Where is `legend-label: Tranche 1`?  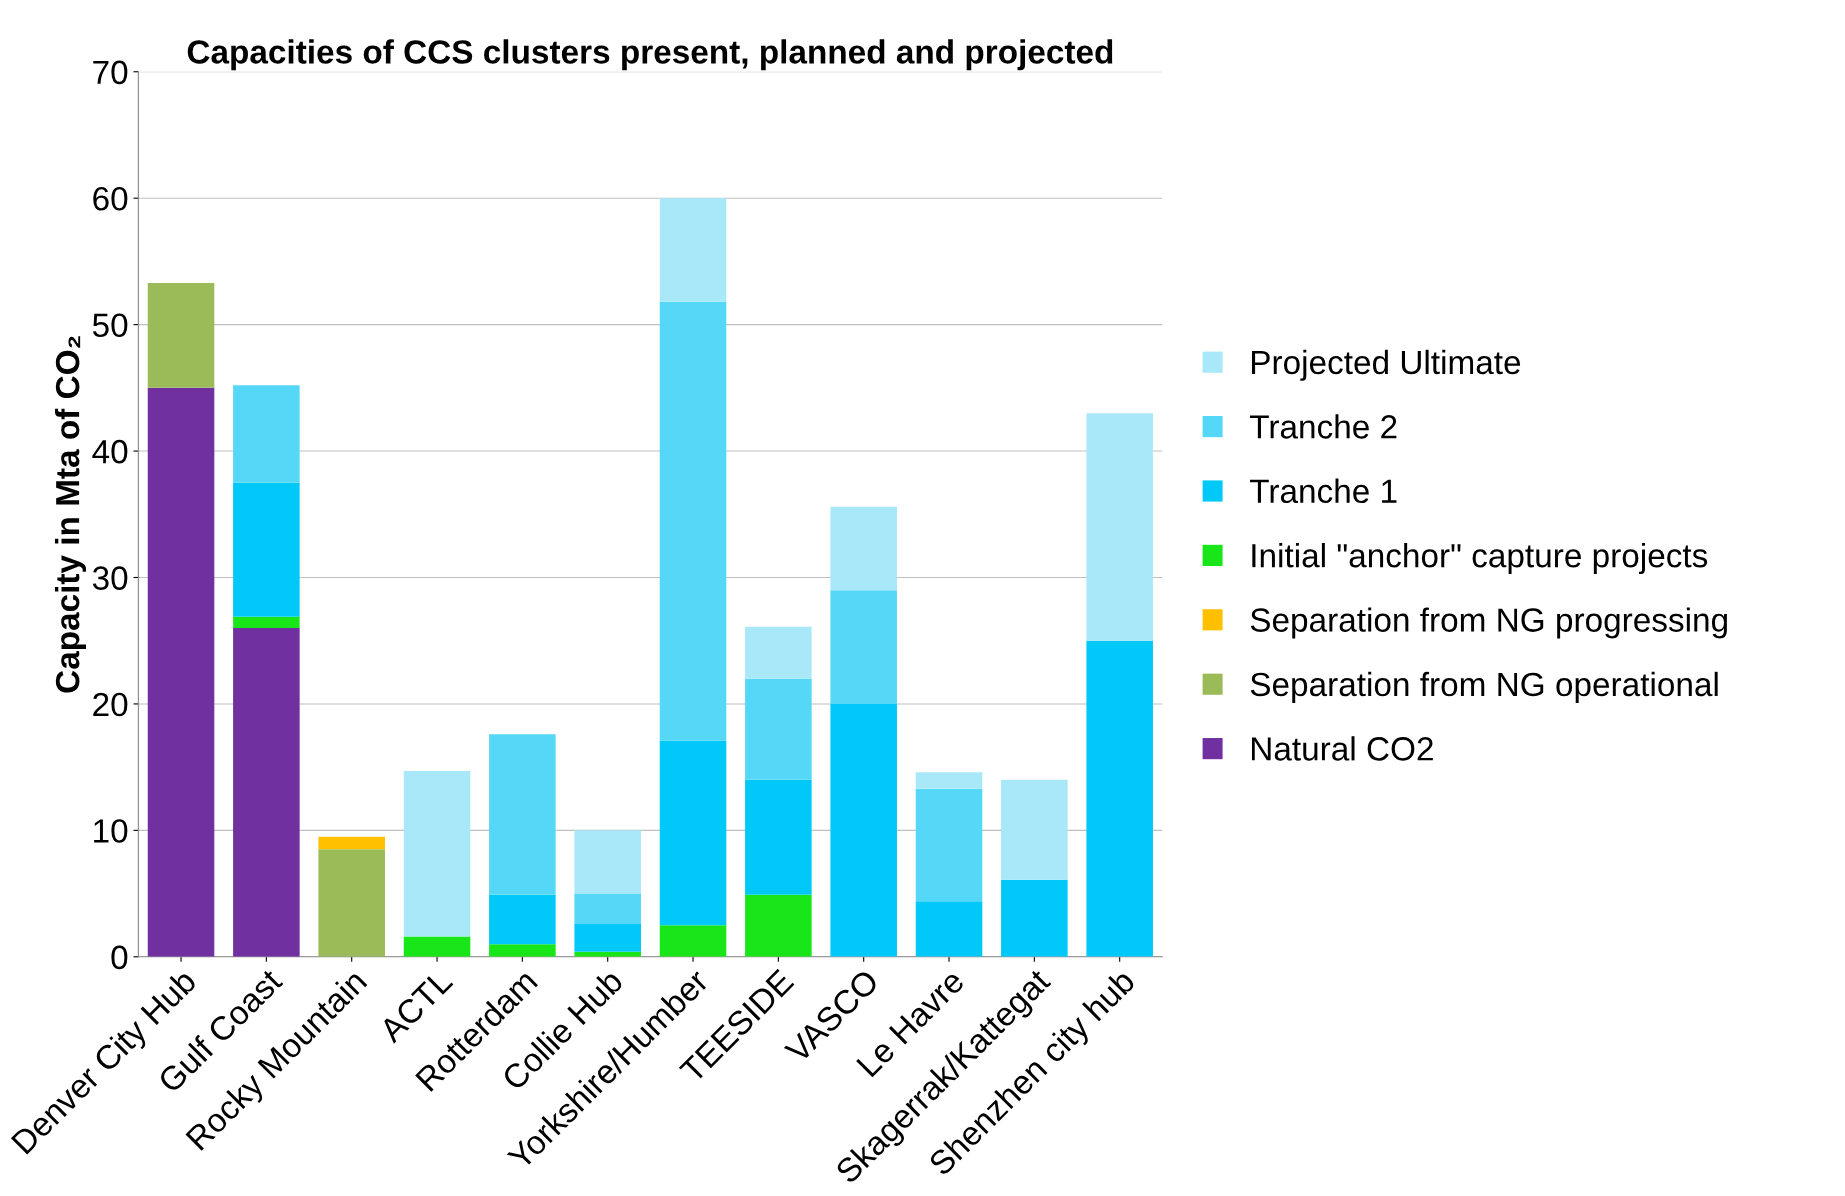
legend-label: Tranche 1 is located at coordinates (1323, 491).